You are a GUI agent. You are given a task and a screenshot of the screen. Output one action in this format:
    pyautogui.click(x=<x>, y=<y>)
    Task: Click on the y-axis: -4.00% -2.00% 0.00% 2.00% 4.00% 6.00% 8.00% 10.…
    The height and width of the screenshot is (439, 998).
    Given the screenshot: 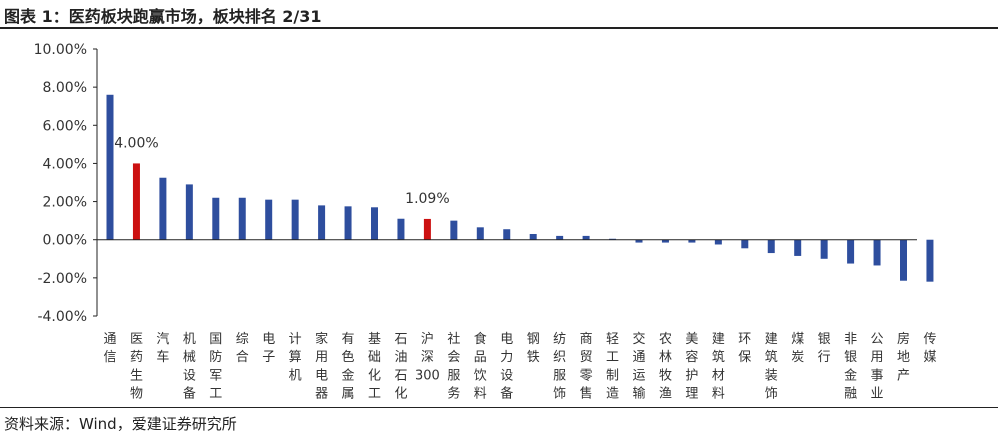 What is the action you would take?
    pyautogui.click(x=66, y=183)
    